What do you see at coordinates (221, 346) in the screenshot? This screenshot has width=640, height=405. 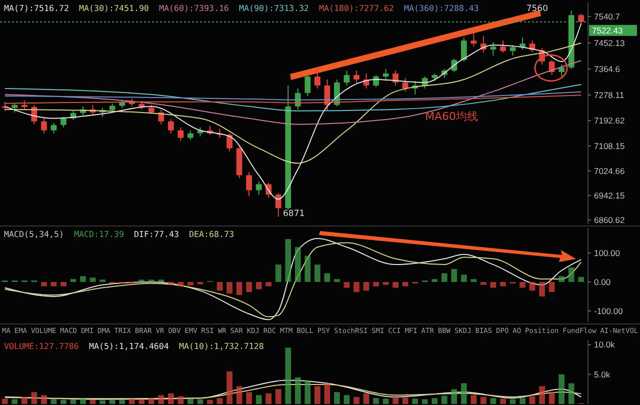 I see `text: MA(10):1,732.7128` at bounding box center [221, 346].